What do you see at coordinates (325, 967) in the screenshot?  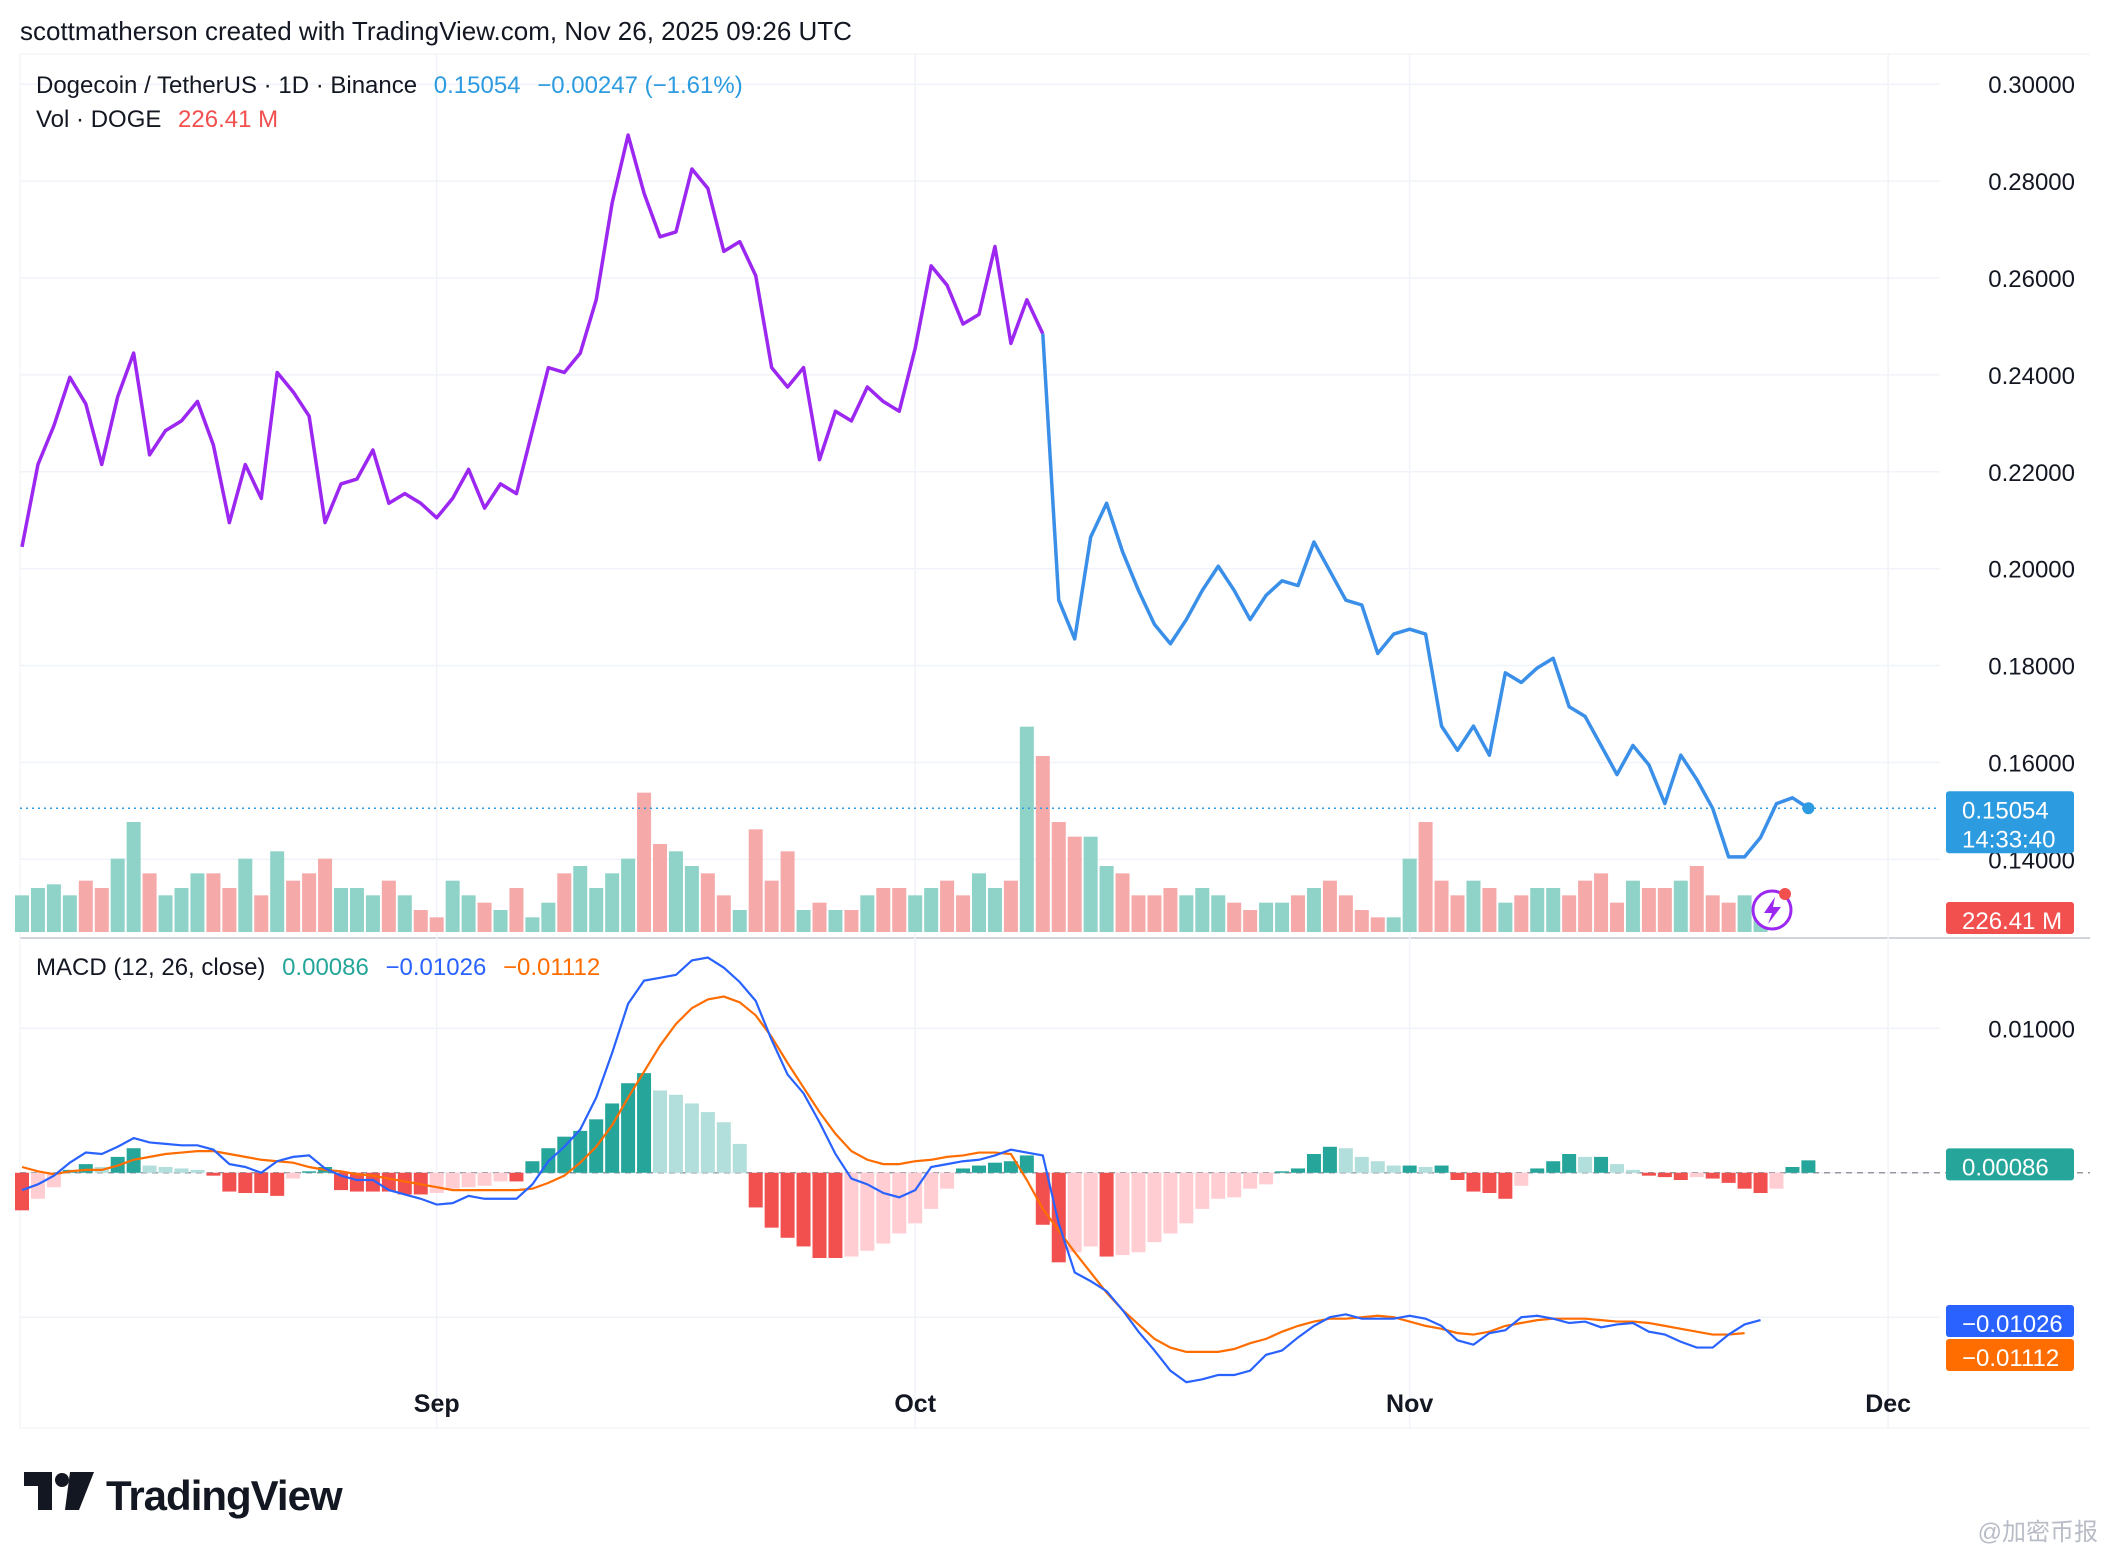 I see `legend-macd-hist: 0.00086` at bounding box center [325, 967].